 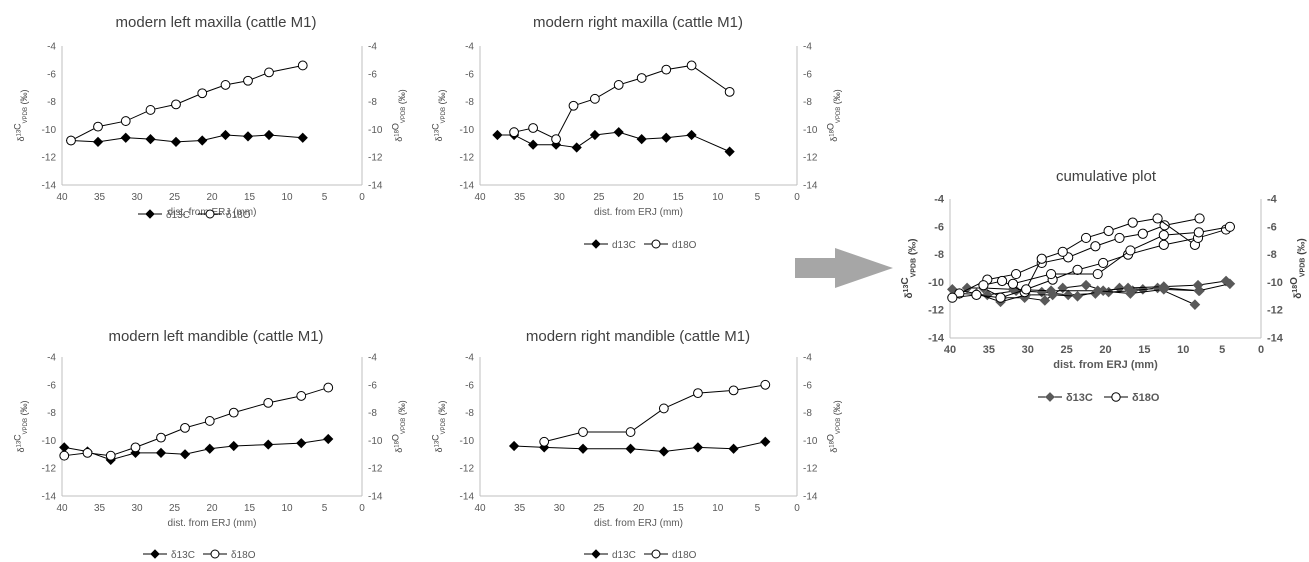 I want to click on x-axis-label: dist. from ERJ (mm), so click(x=1105, y=365).